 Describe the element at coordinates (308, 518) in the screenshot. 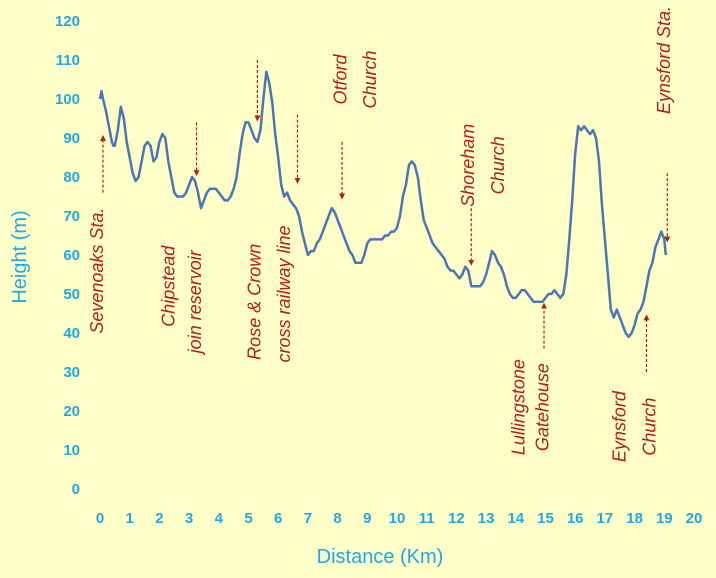

I see `x-tick-label: 7` at that location.